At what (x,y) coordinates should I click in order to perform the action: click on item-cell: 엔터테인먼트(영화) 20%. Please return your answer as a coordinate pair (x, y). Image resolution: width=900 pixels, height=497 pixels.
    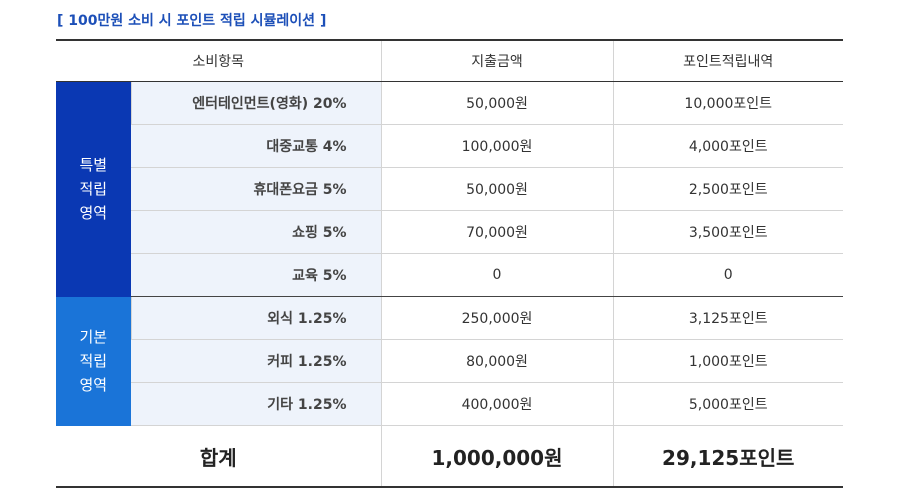
    Looking at the image, I should click on (255, 103).